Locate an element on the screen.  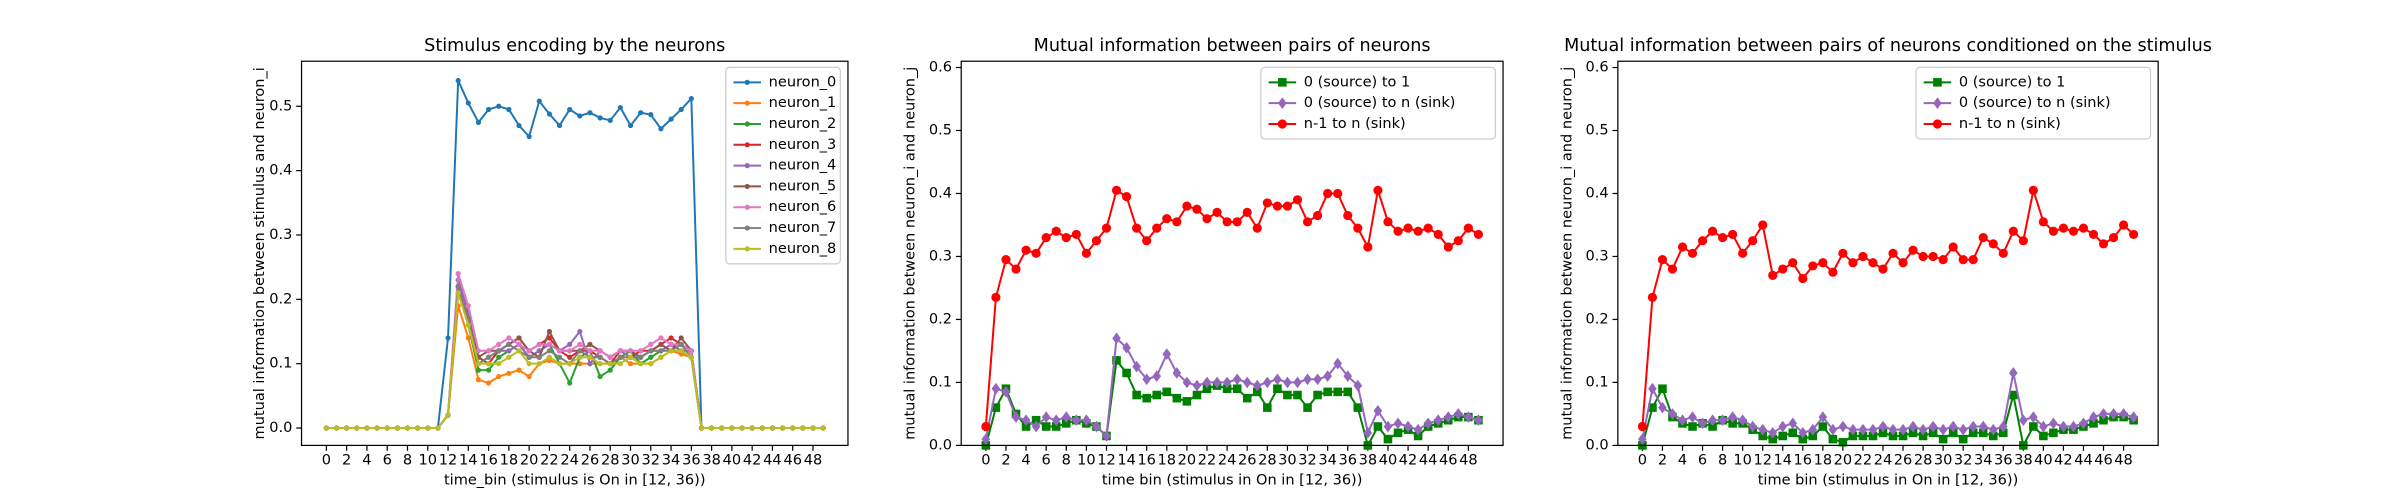
x-tick-label: 10 is located at coordinates (1086, 461).